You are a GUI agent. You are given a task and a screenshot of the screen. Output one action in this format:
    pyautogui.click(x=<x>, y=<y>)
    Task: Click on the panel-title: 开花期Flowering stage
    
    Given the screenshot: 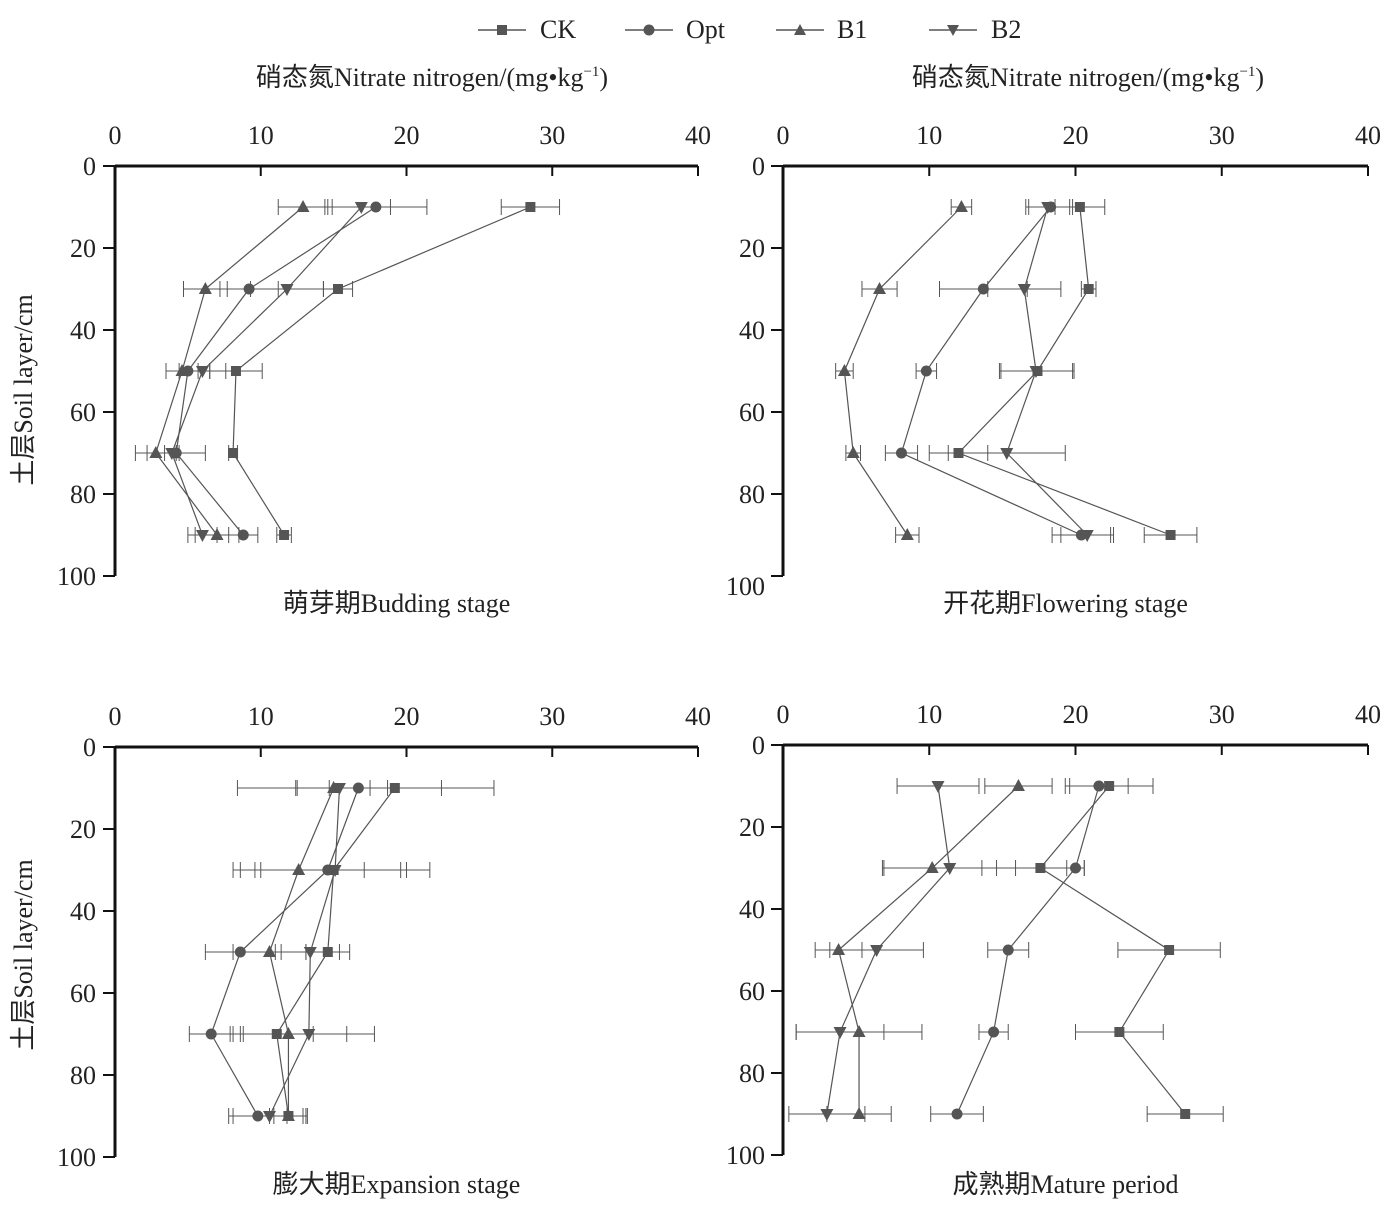 What is the action you would take?
    pyautogui.click(x=1065, y=603)
    